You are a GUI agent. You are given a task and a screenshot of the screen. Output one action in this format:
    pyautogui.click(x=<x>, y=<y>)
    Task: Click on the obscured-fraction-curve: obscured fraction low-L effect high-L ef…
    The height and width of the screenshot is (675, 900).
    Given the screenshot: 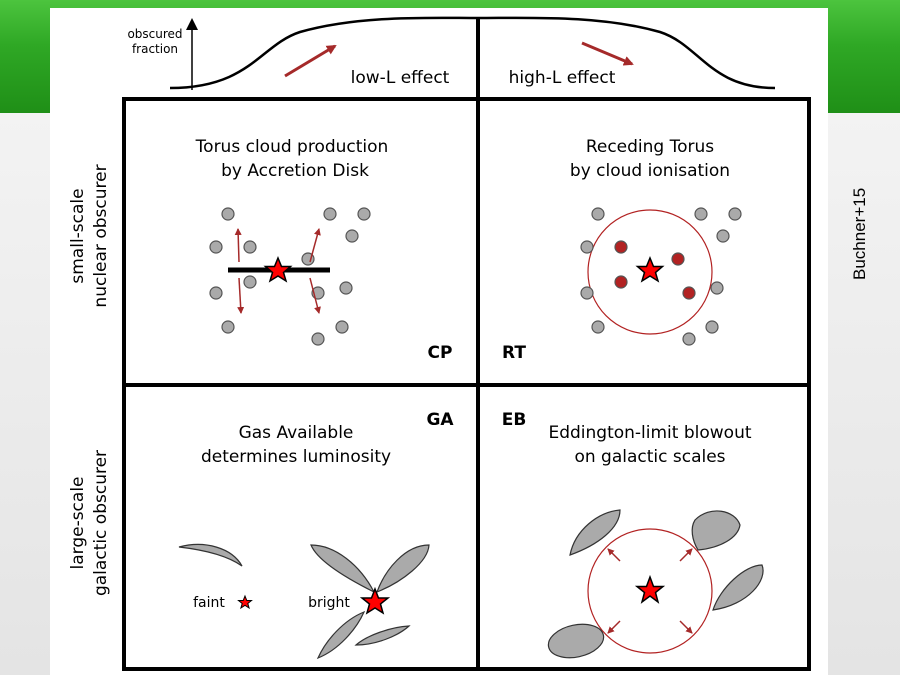 What is the action you would take?
    pyautogui.click(x=451, y=57)
    